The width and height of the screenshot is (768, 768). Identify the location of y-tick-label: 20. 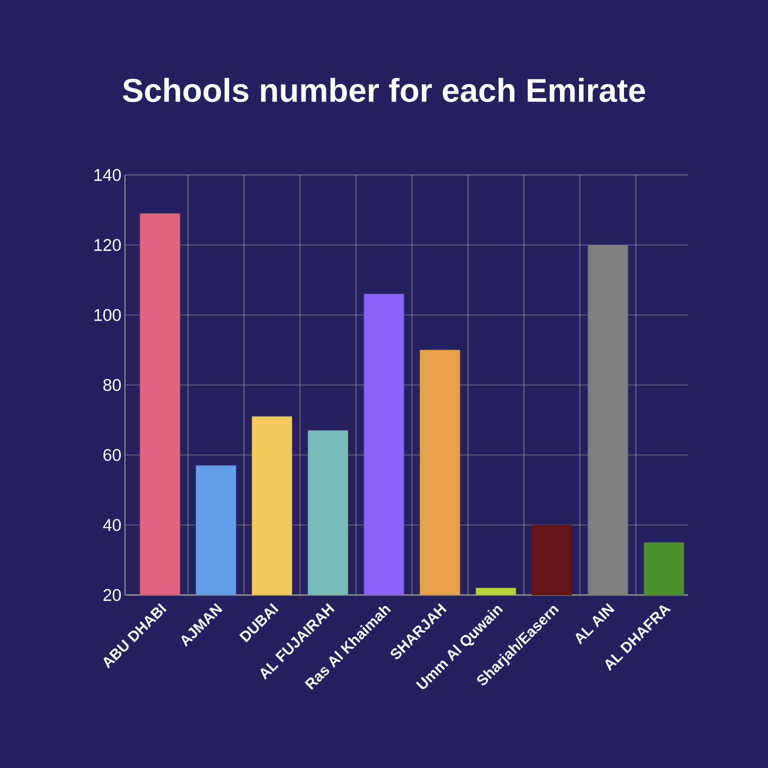
(112, 595).